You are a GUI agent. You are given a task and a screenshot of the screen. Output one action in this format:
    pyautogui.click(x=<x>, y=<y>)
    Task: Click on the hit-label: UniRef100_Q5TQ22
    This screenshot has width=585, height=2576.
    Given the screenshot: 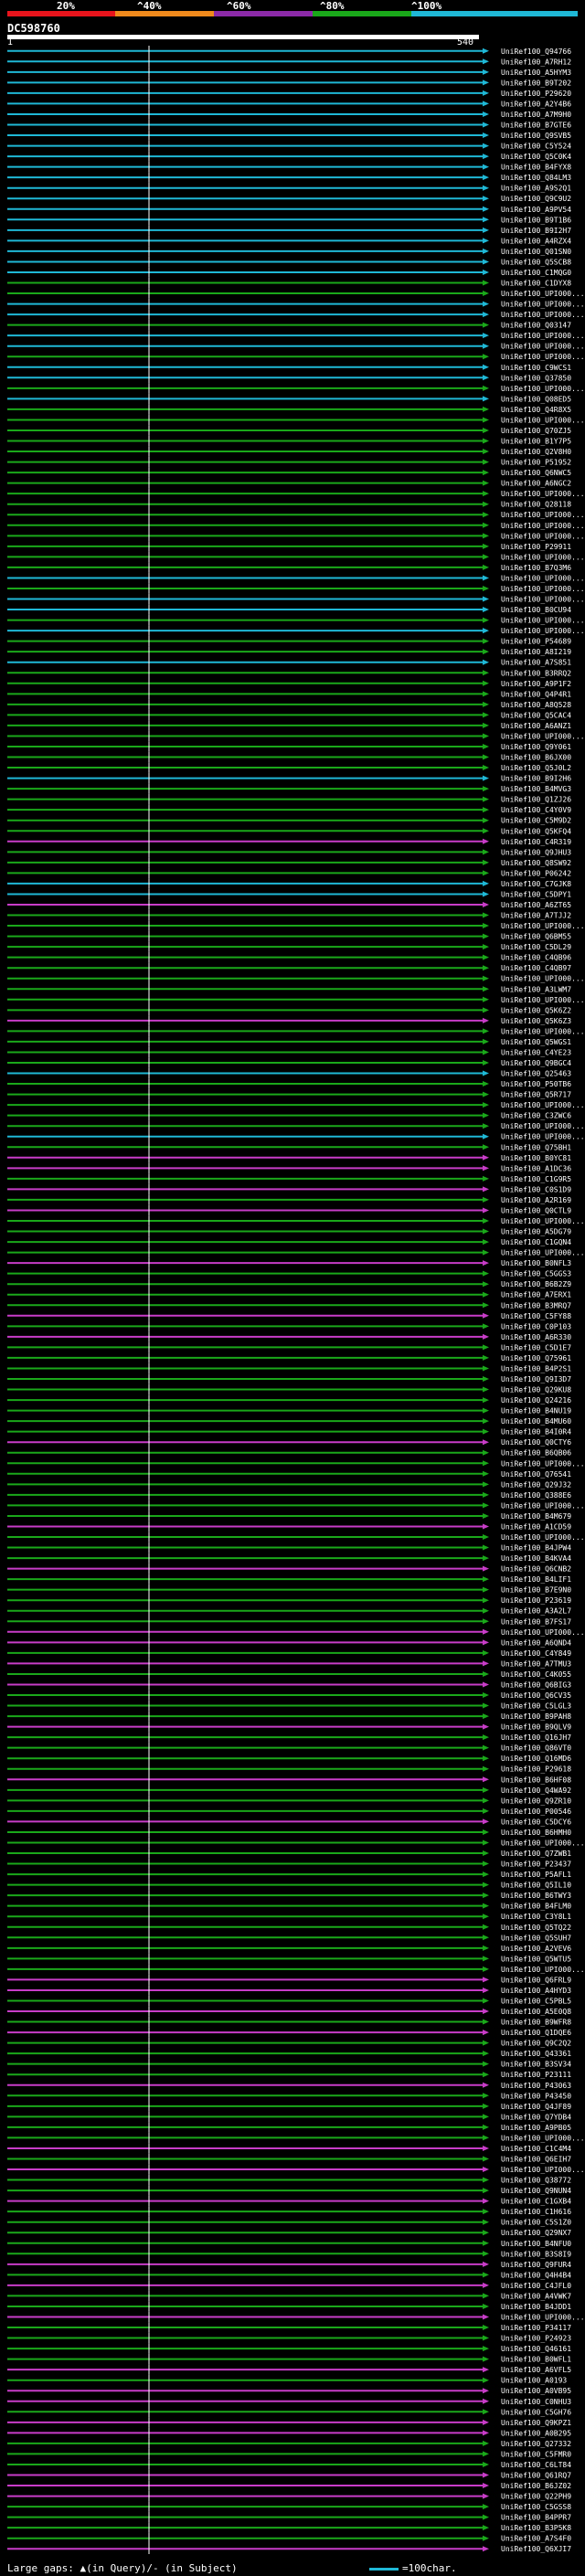 What is the action you would take?
    pyautogui.click(x=536, y=1928)
    